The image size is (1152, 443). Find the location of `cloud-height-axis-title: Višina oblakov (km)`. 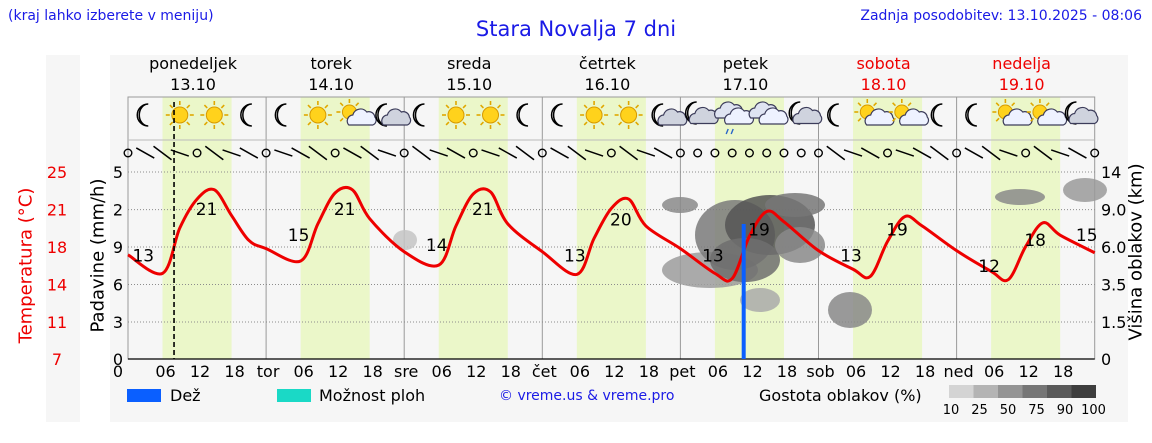

cloud-height-axis-title: Višina oblakov (km) is located at coordinates (1136, 252).